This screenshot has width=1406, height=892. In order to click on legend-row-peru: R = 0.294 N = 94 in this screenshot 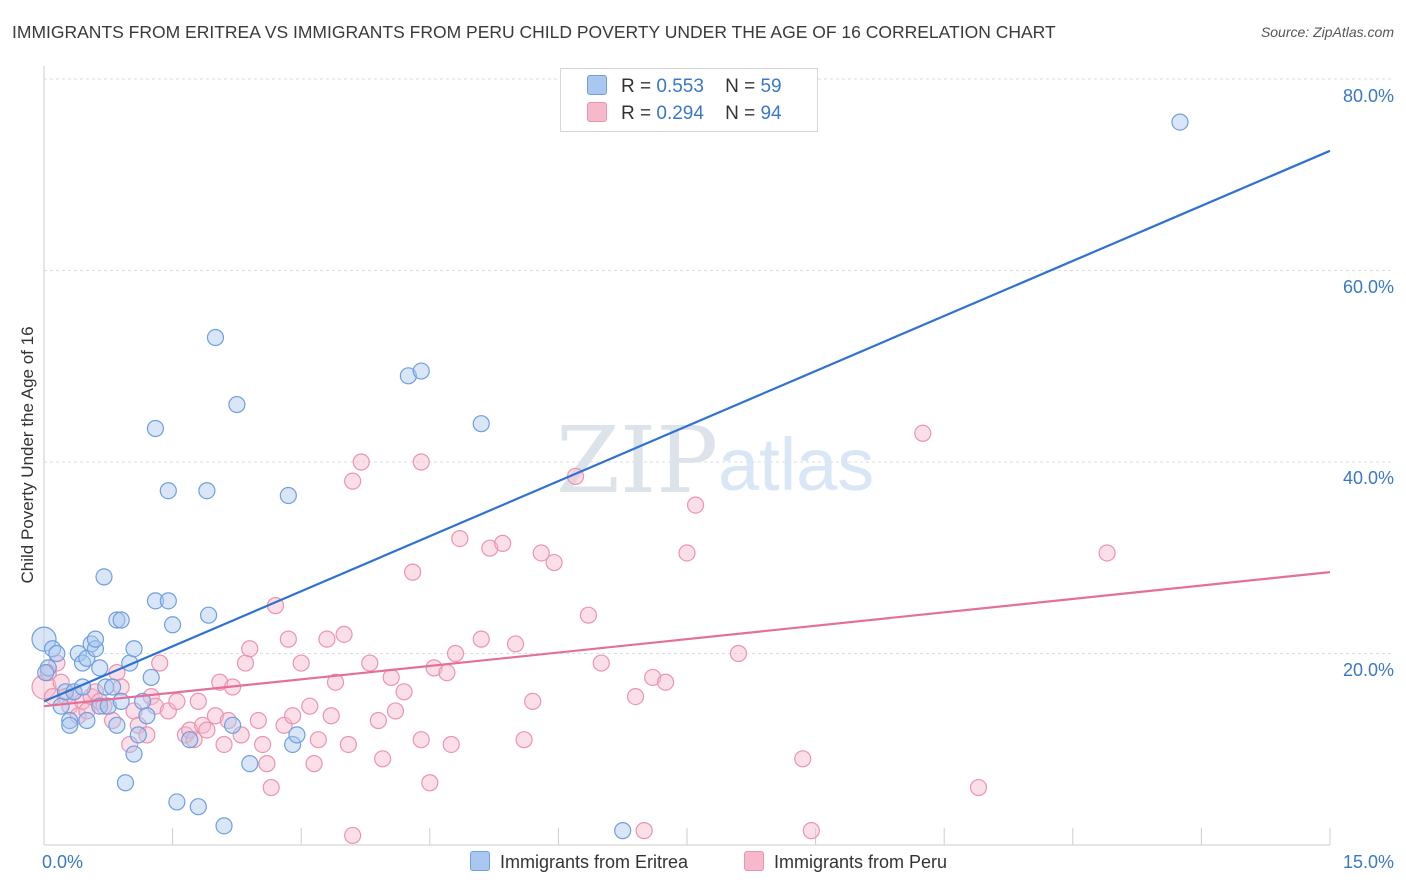, I will do `click(684, 114)`.